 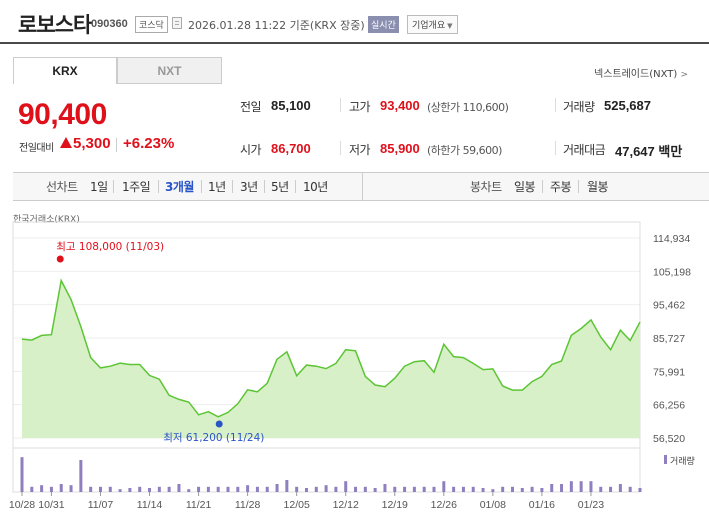 What do you see at coordinates (468, 107) in the screenshot?
I see `upper-limit: (상한가 110,600)` at bounding box center [468, 107].